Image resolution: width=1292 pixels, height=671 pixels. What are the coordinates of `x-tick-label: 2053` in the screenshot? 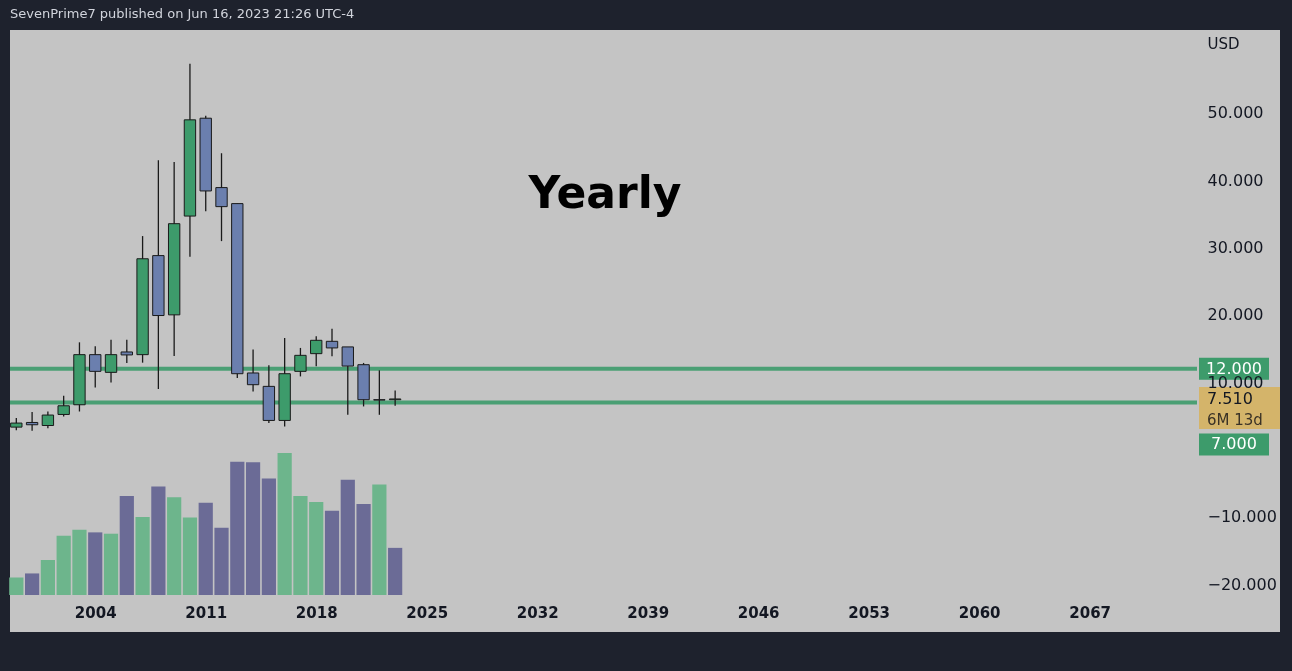 It's located at (869, 612).